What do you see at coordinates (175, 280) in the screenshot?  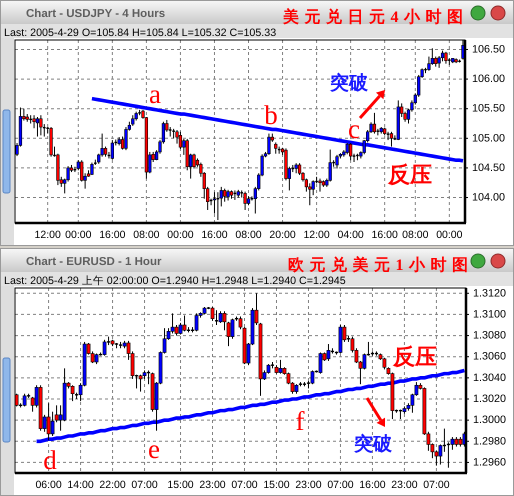 I see `chart-subtitle: Last: 2005-4-29 上午 02:00:00 O=1.2940 H=1.2948 L=1.2940 C=1.2945` at bounding box center [175, 280].